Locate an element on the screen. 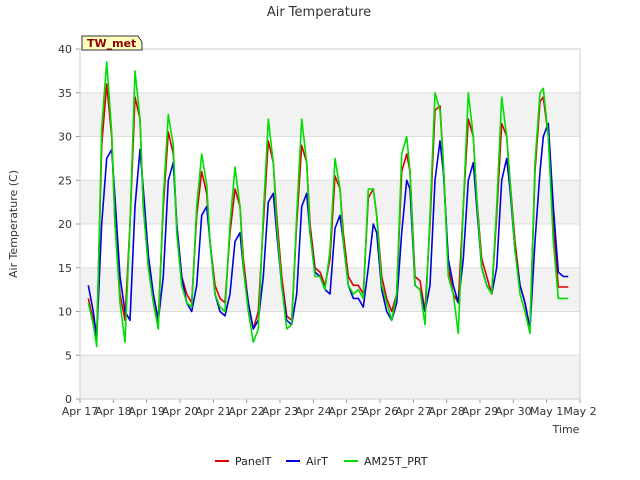  legend-label: AM25T_PRT is located at coordinates (396, 461).